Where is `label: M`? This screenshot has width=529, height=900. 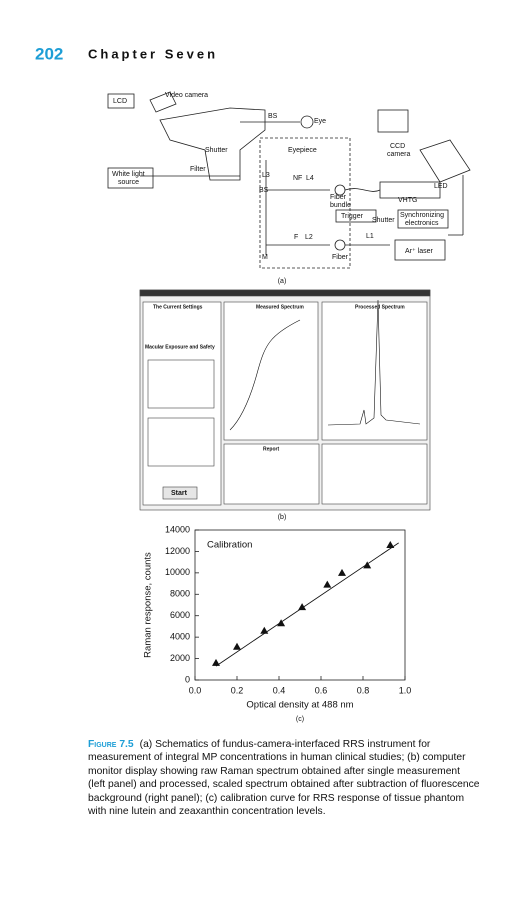
label: M is located at coordinates (265, 257).